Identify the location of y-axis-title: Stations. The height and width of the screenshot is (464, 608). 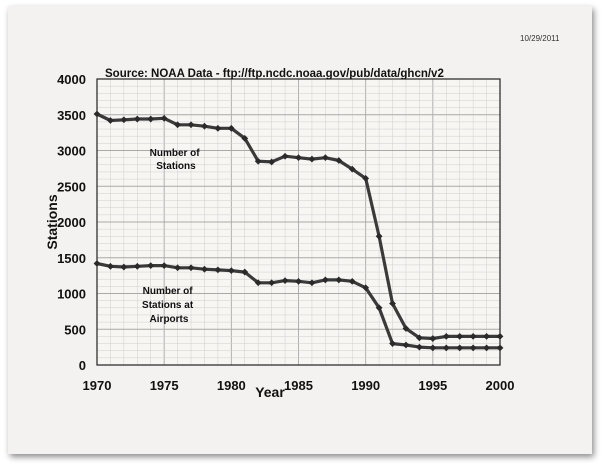
(52, 221).